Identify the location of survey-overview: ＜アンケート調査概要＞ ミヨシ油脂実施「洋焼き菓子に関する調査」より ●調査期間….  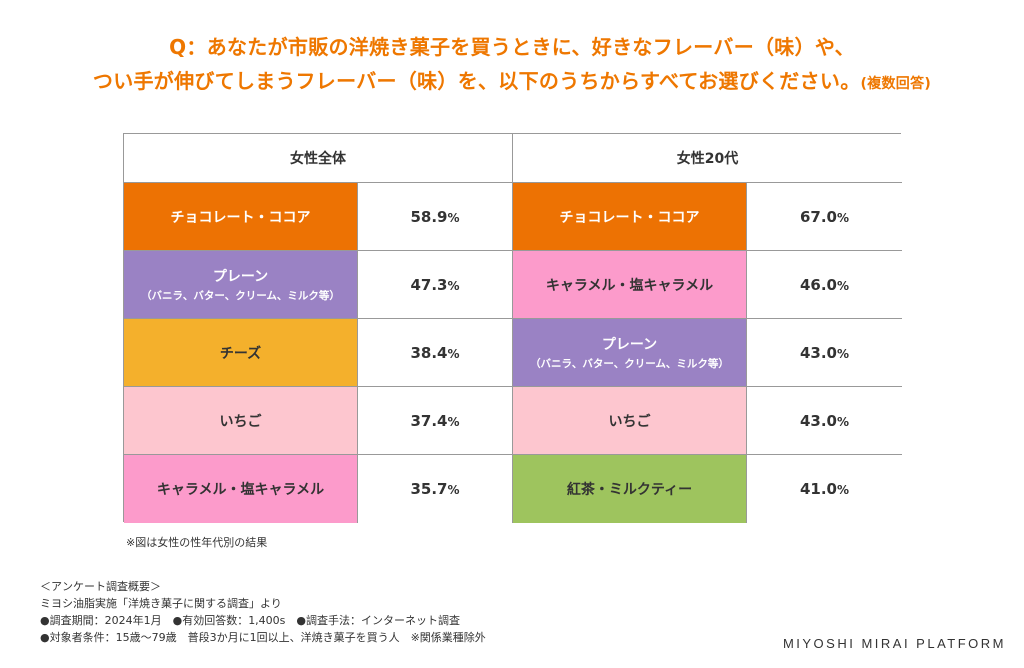
(263, 612).